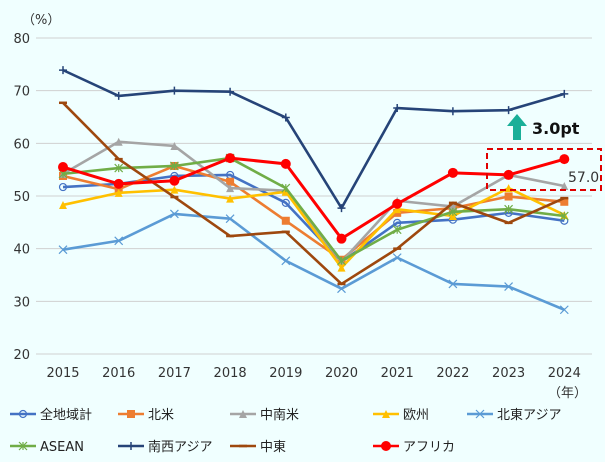  What do you see at coordinates (397, 373) in the screenshot?
I see `x-tick-label: 2021` at bounding box center [397, 373].